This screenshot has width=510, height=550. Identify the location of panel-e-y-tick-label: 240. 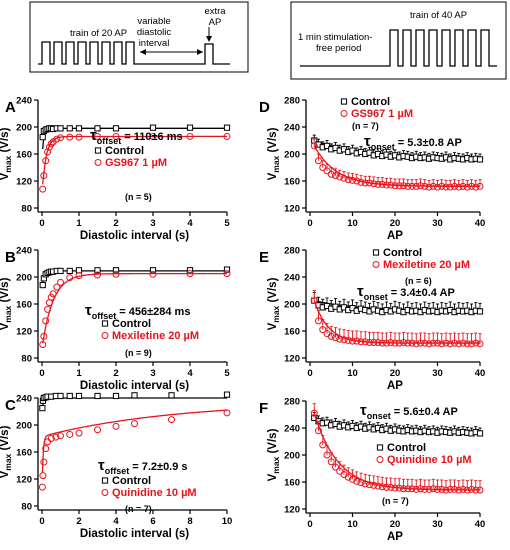
(292, 278).